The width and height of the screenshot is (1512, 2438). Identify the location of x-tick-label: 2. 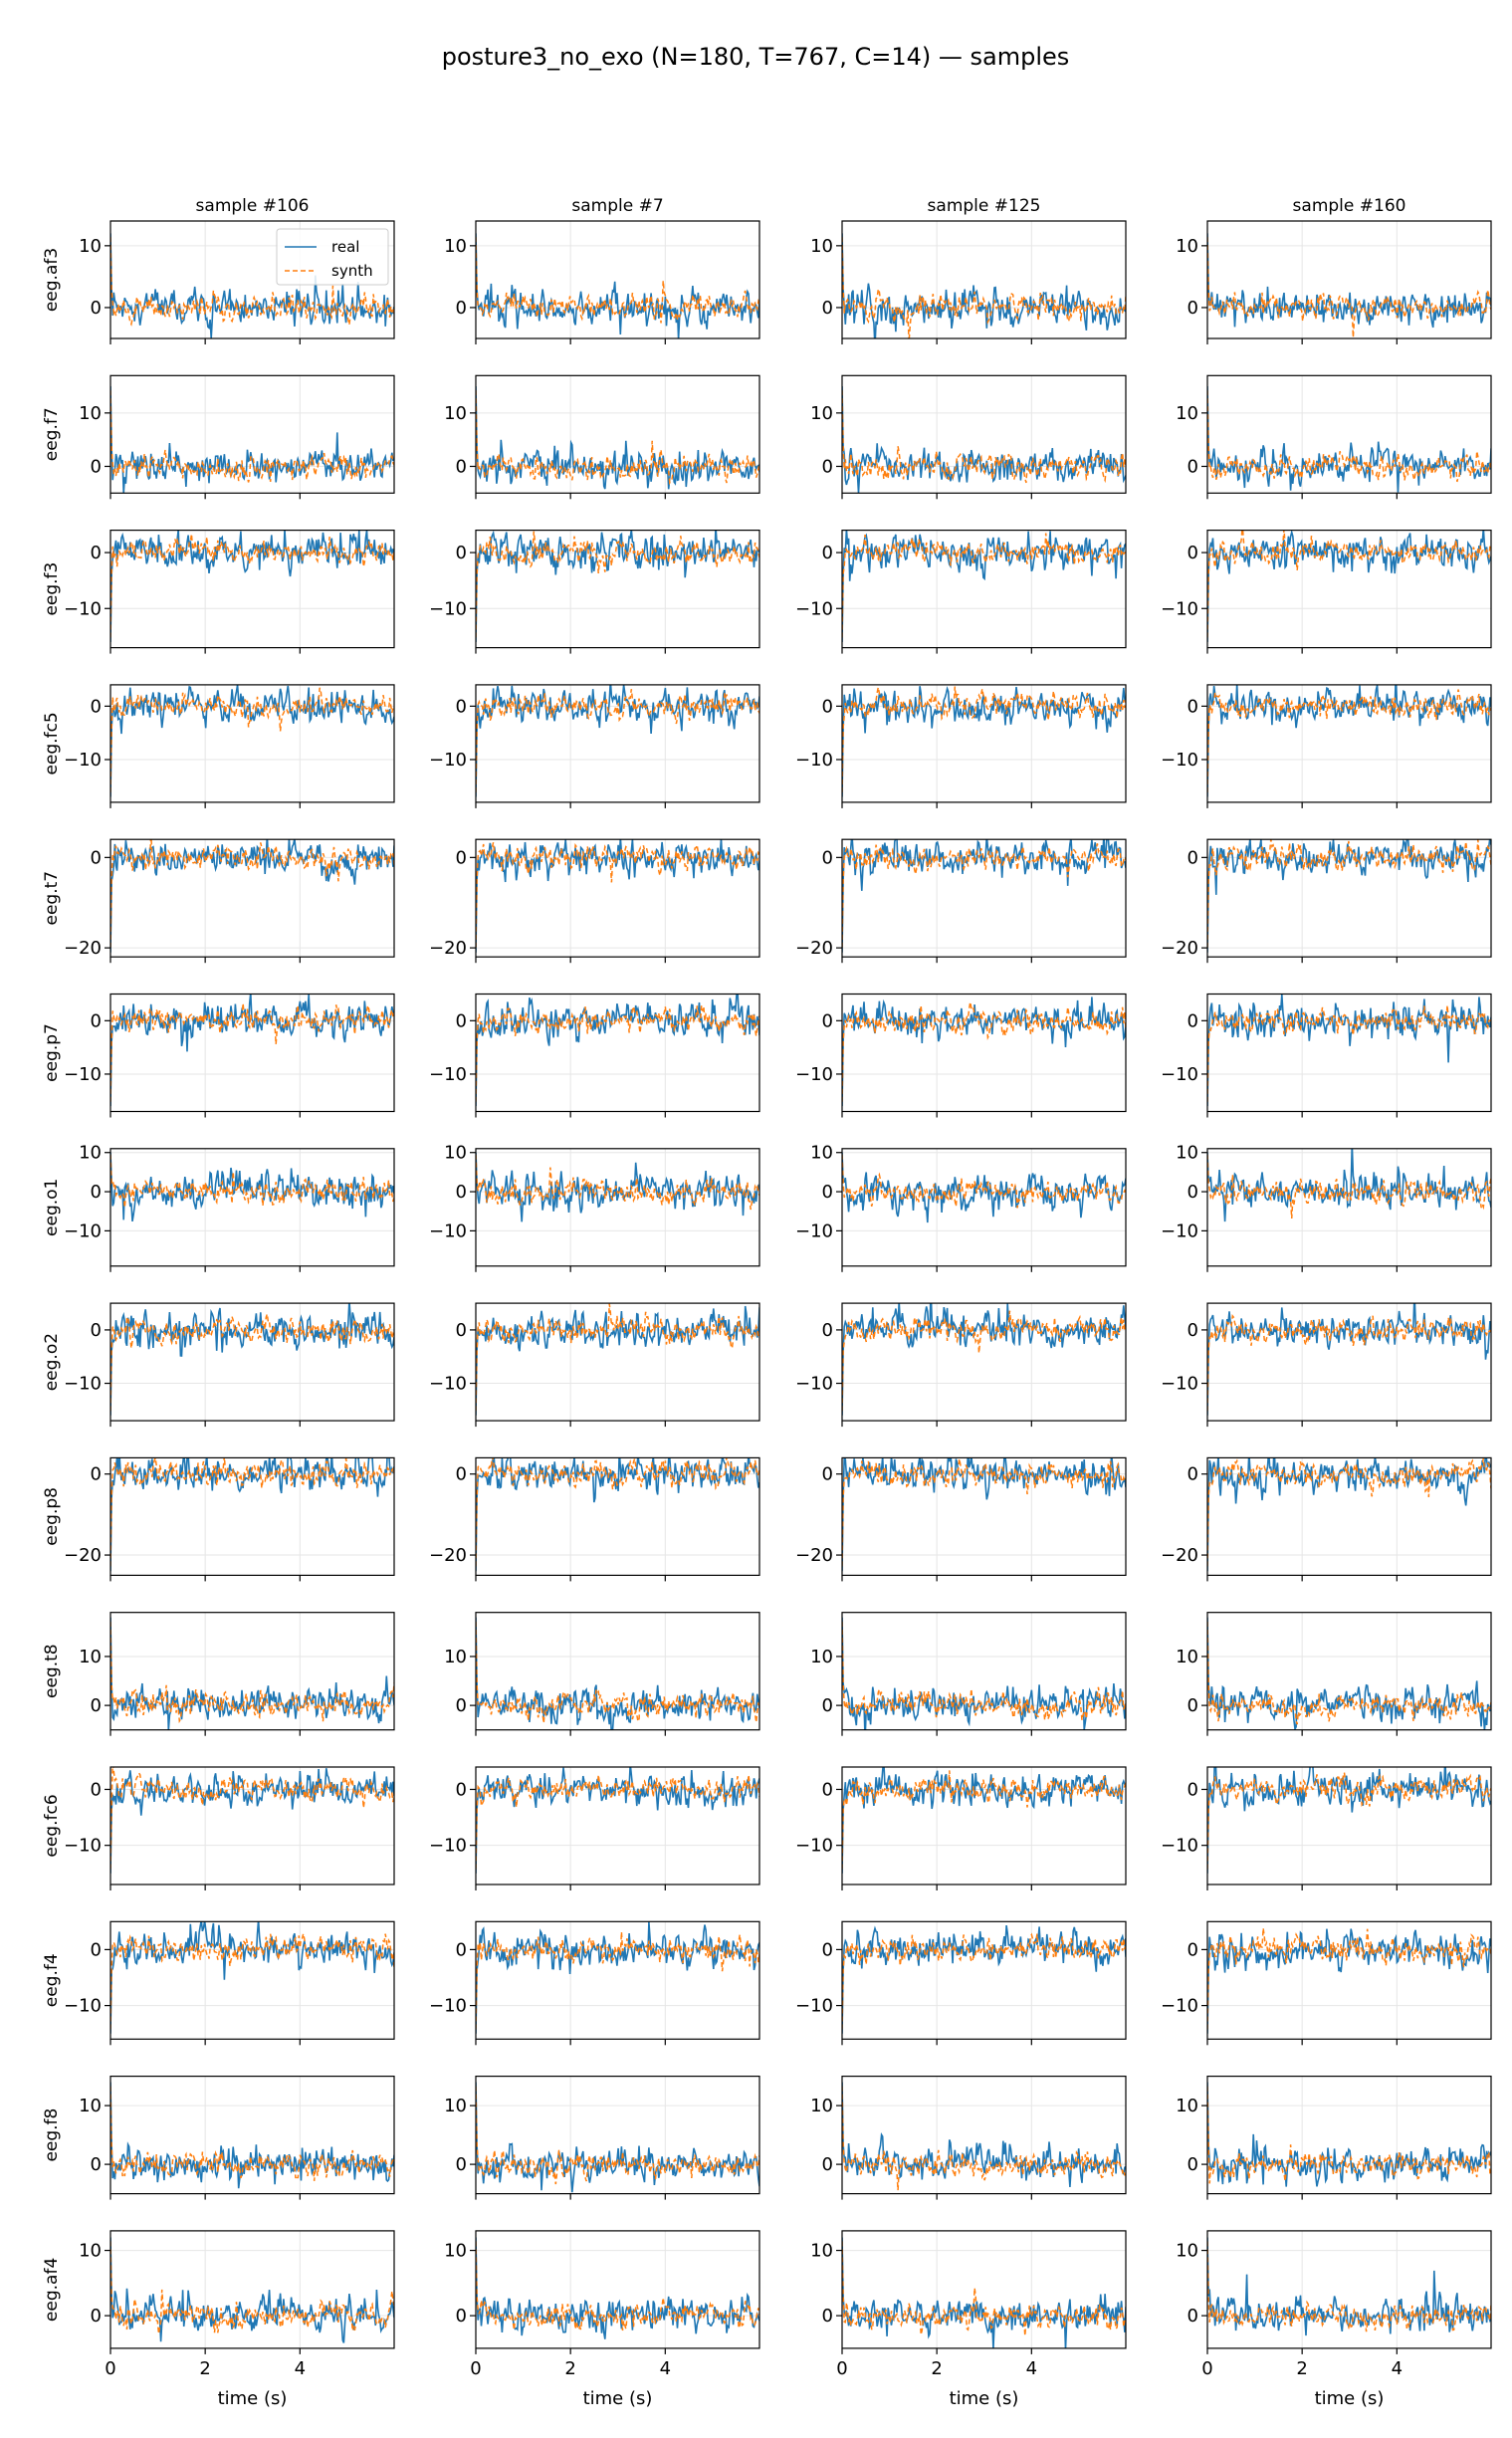
(204, 2368).